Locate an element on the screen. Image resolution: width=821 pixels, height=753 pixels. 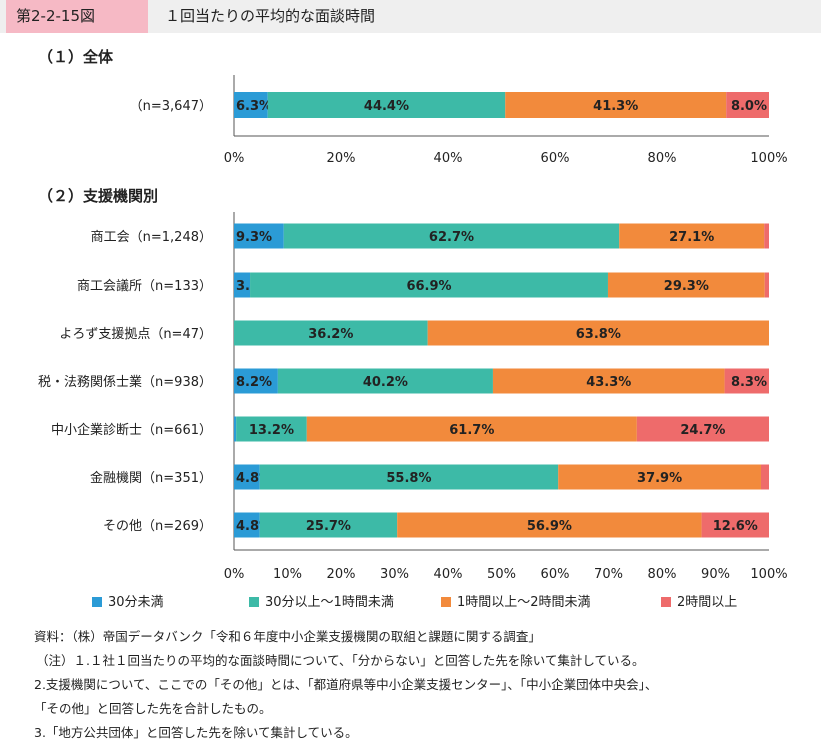
legend-item-1to2h: 1時間以上～2時間未満 is located at coordinates (516, 603).